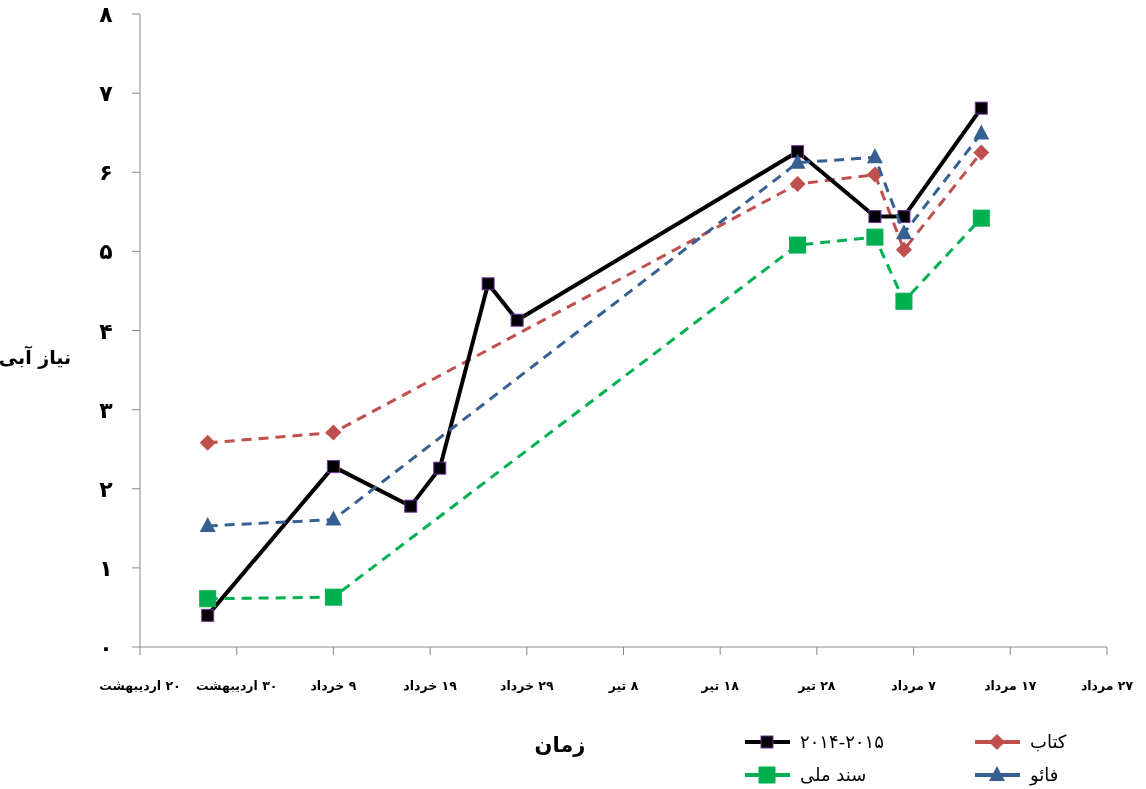  What do you see at coordinates (720, 685) in the screenshot?
I see `x-tick-label: ۱۸ تیر` at bounding box center [720, 685].